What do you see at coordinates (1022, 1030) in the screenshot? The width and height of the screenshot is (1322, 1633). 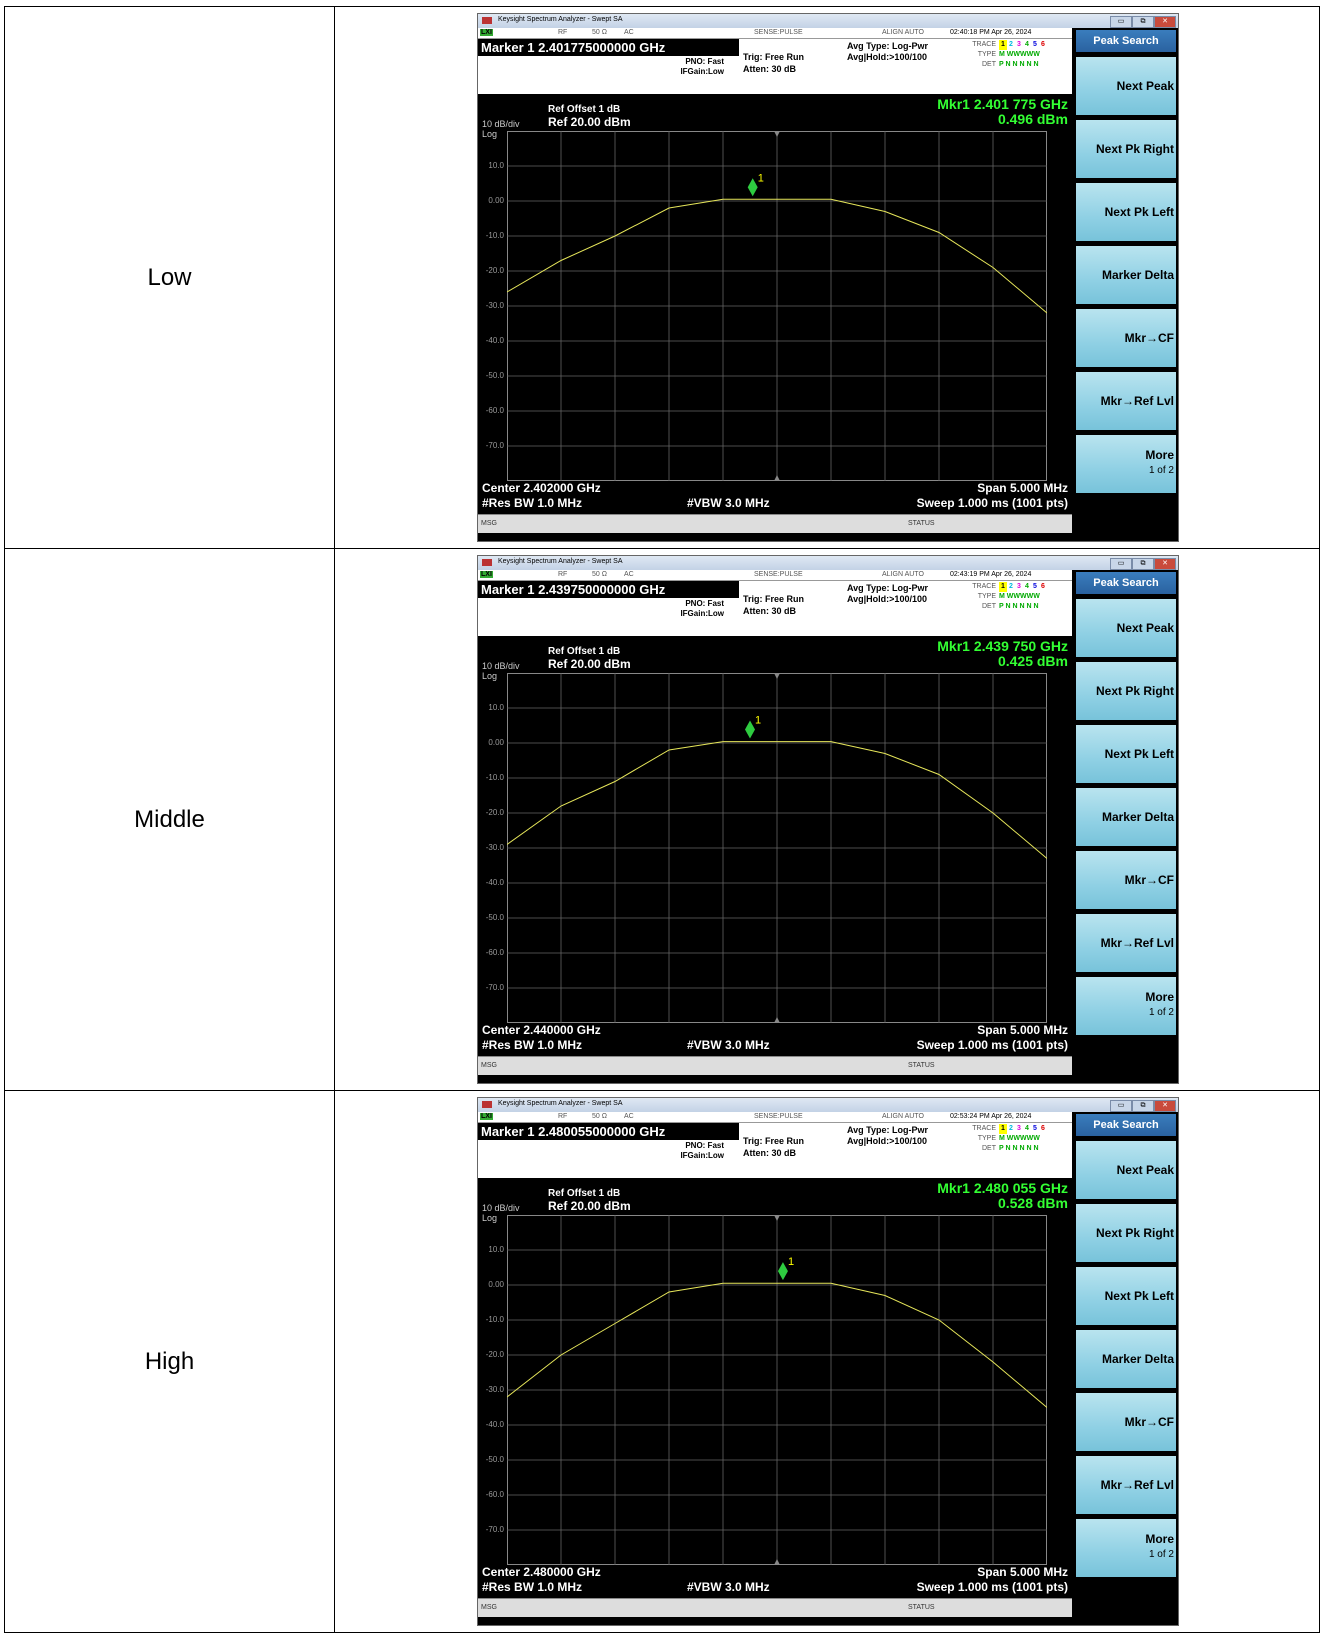 I see `span-label: Span 5.000 MHz` at bounding box center [1022, 1030].